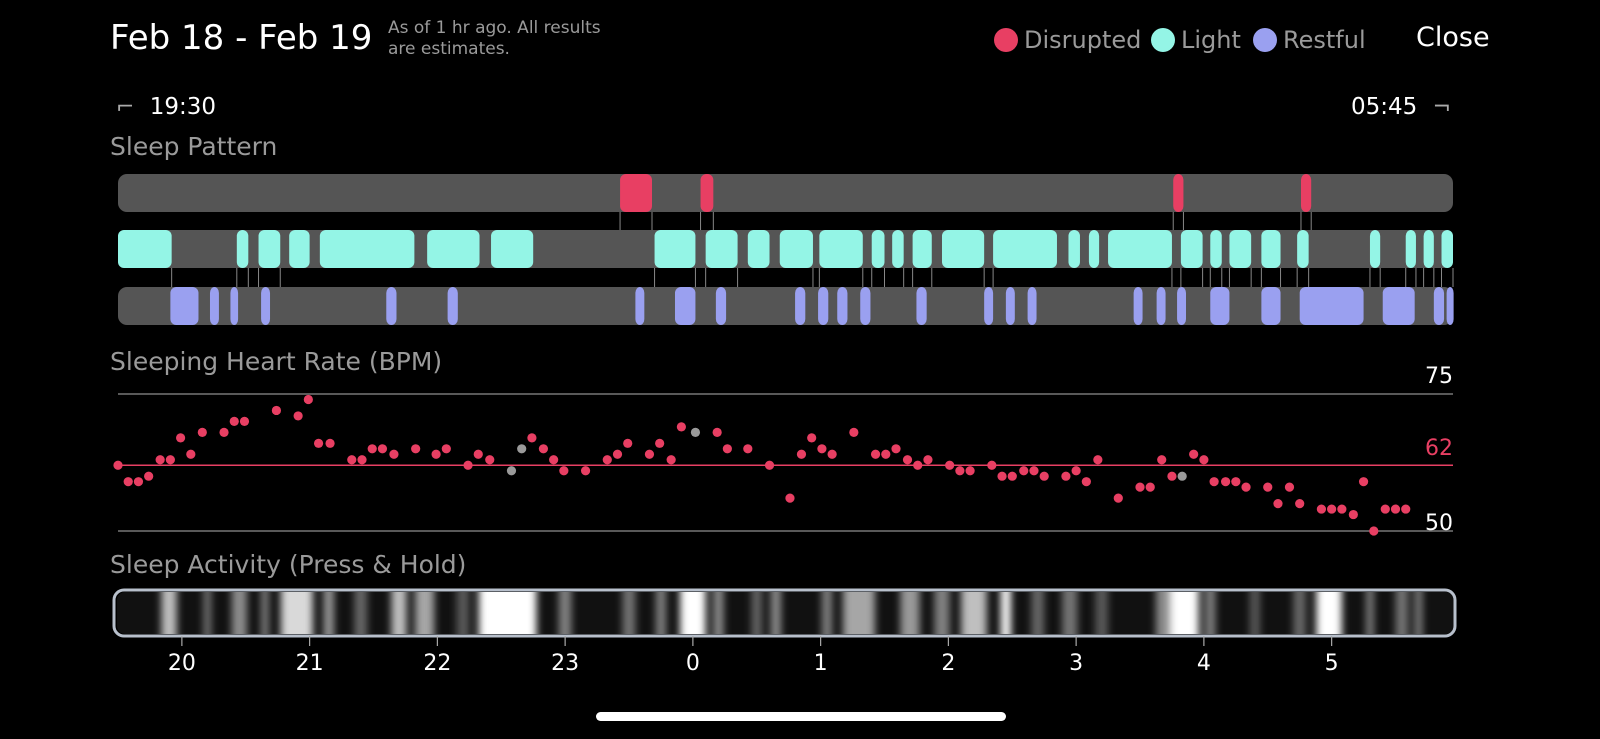 Image resolution: width=1600 pixels, height=739 pixels. What do you see at coordinates (276, 361) in the screenshot?
I see `heart-rate-title: Sleeping Heart Rate (BPM)` at bounding box center [276, 361].